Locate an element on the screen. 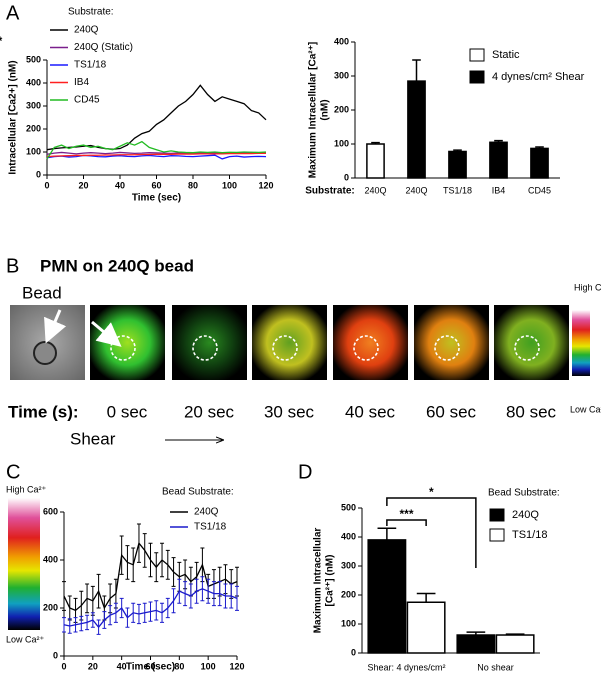 The width and height of the screenshot is (601, 683). x-tick-label: No shear is located at coordinates (495, 667).